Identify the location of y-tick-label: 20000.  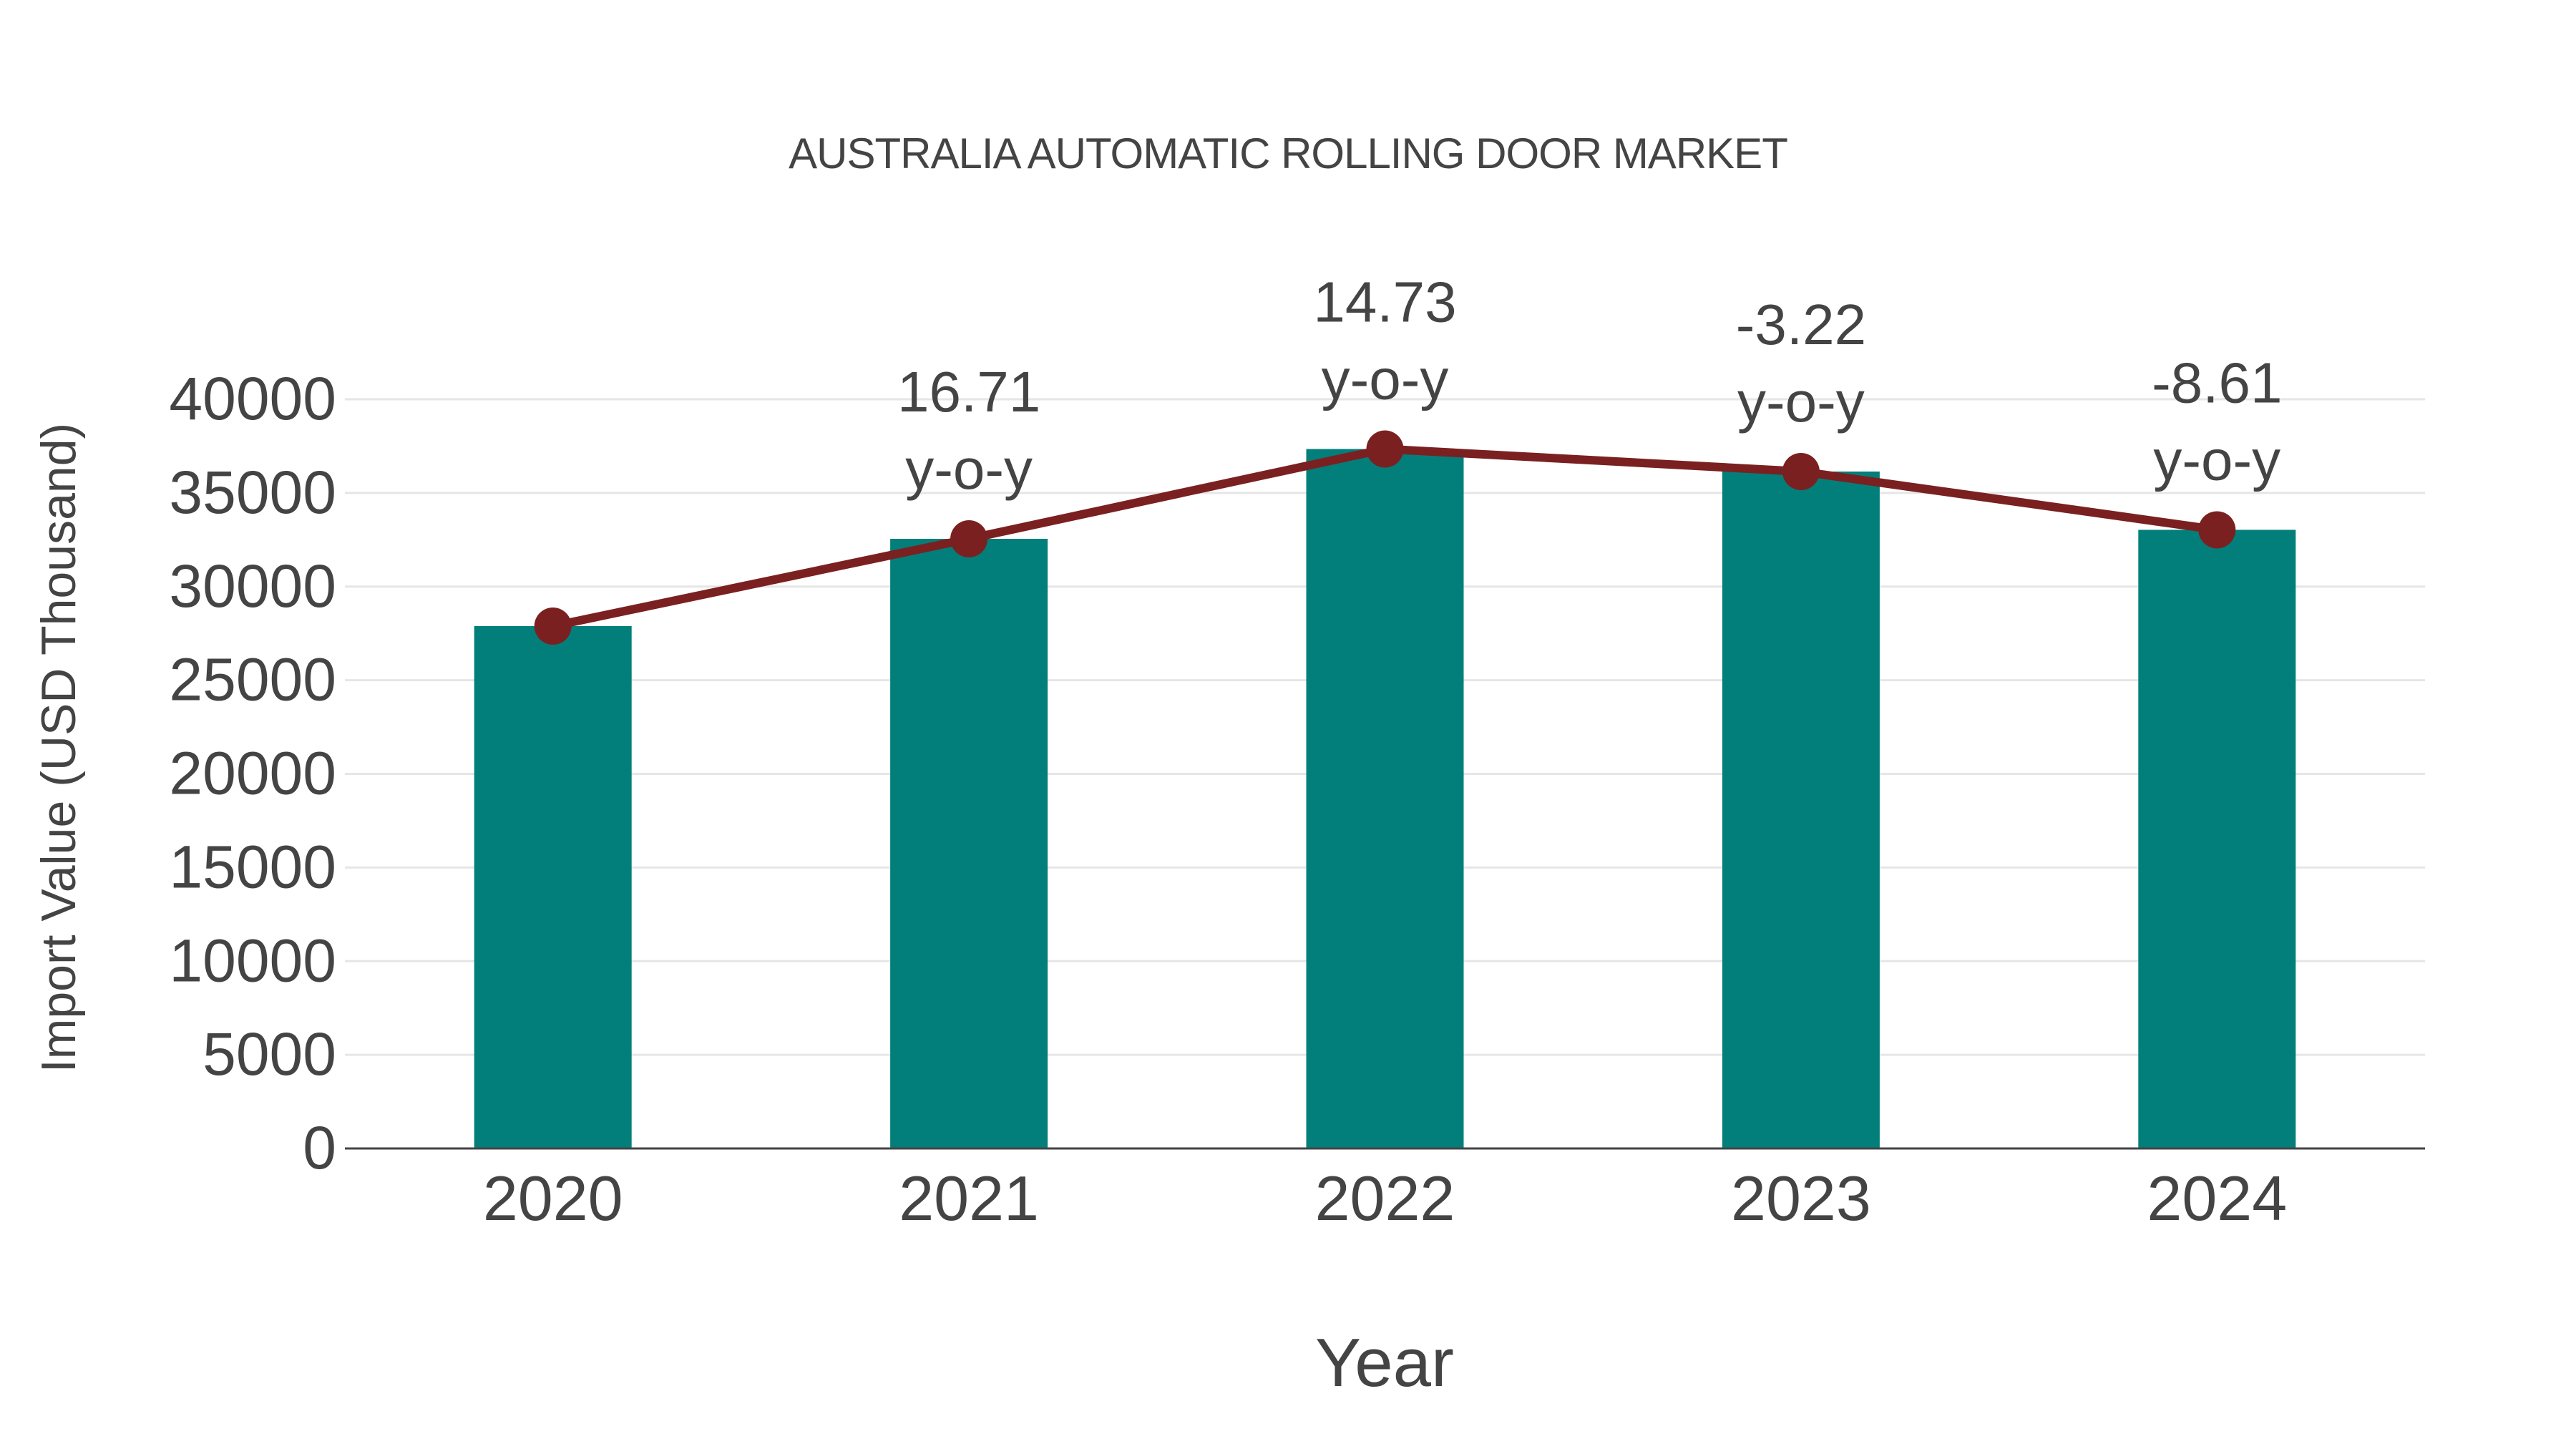
(252, 773).